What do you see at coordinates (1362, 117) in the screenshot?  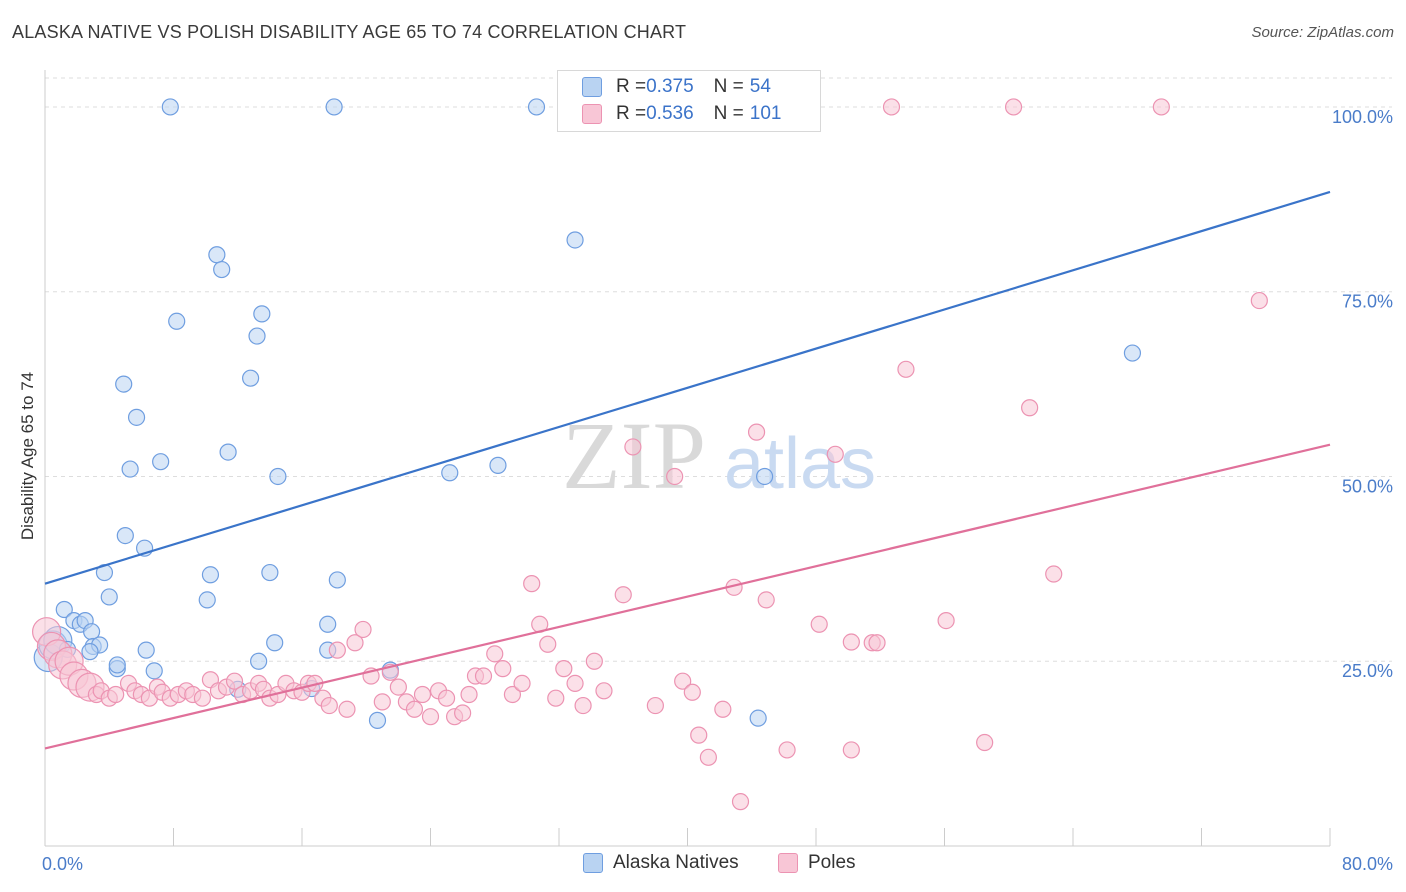 I see `y-tick-label-3: 100.0%` at bounding box center [1362, 117].